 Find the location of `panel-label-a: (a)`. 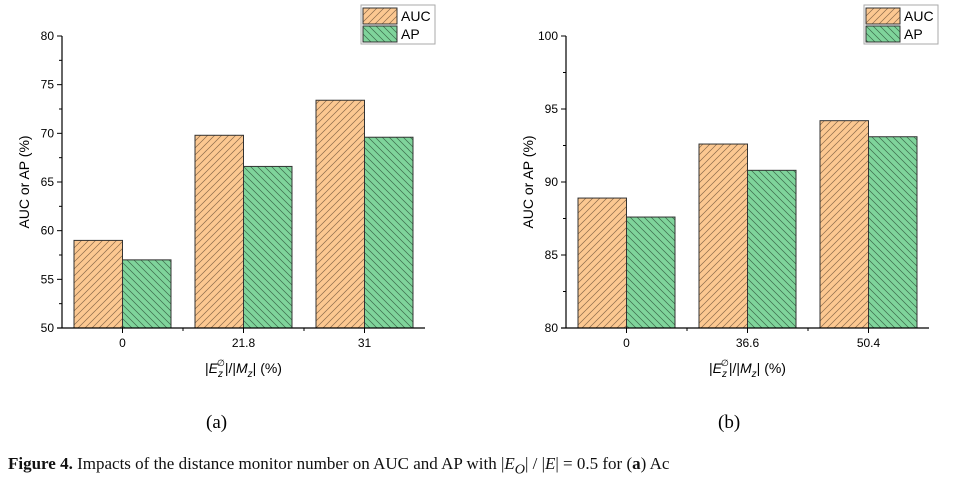

panel-label-a: (a) is located at coordinates (217, 422).